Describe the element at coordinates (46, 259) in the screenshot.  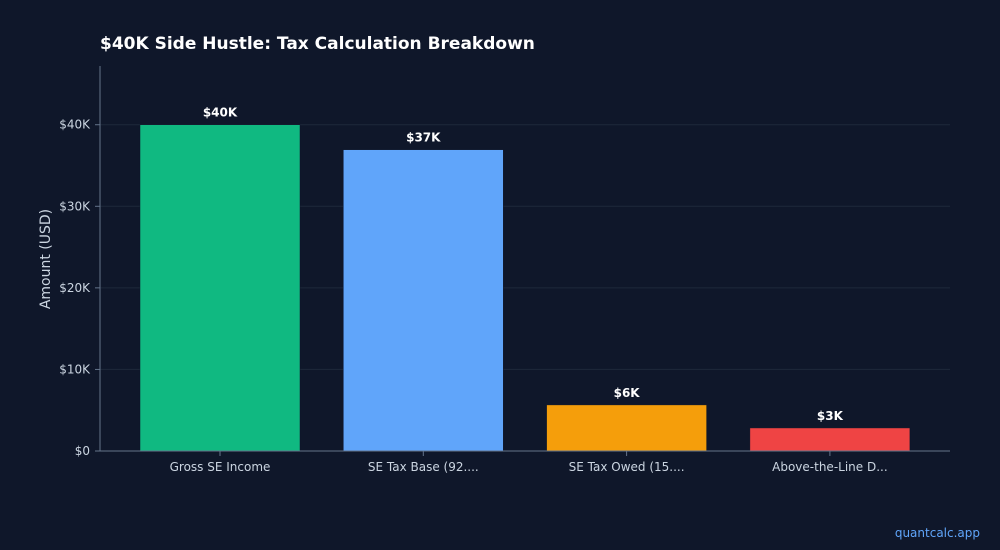
I see `y-axis-title: Amount (USD)` at that location.